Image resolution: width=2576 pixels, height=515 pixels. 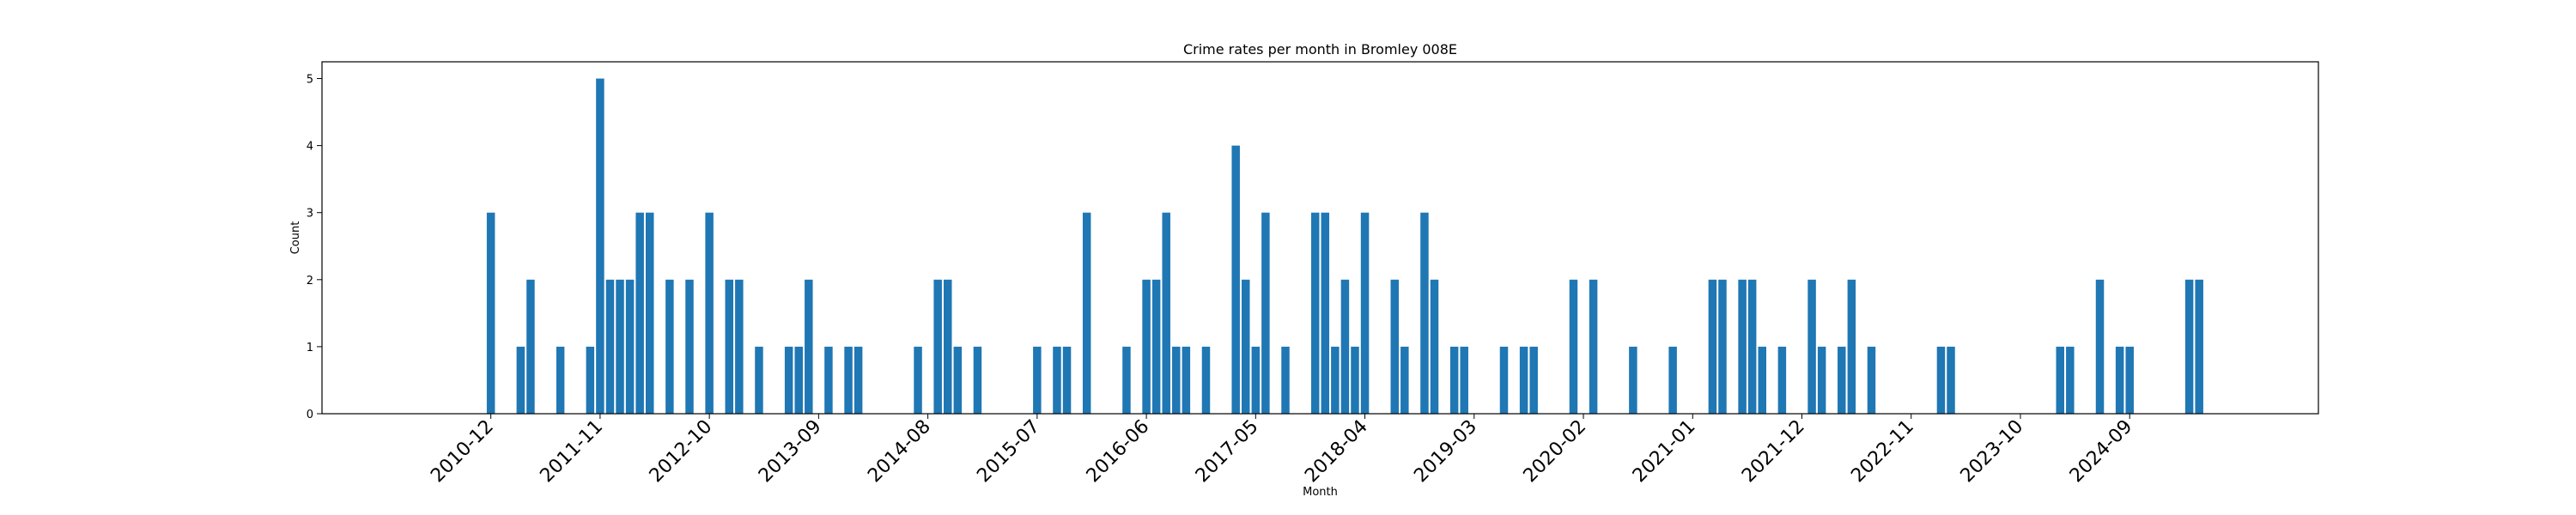 I want to click on x-tick-label: 2021-12, so click(x=1773, y=452).